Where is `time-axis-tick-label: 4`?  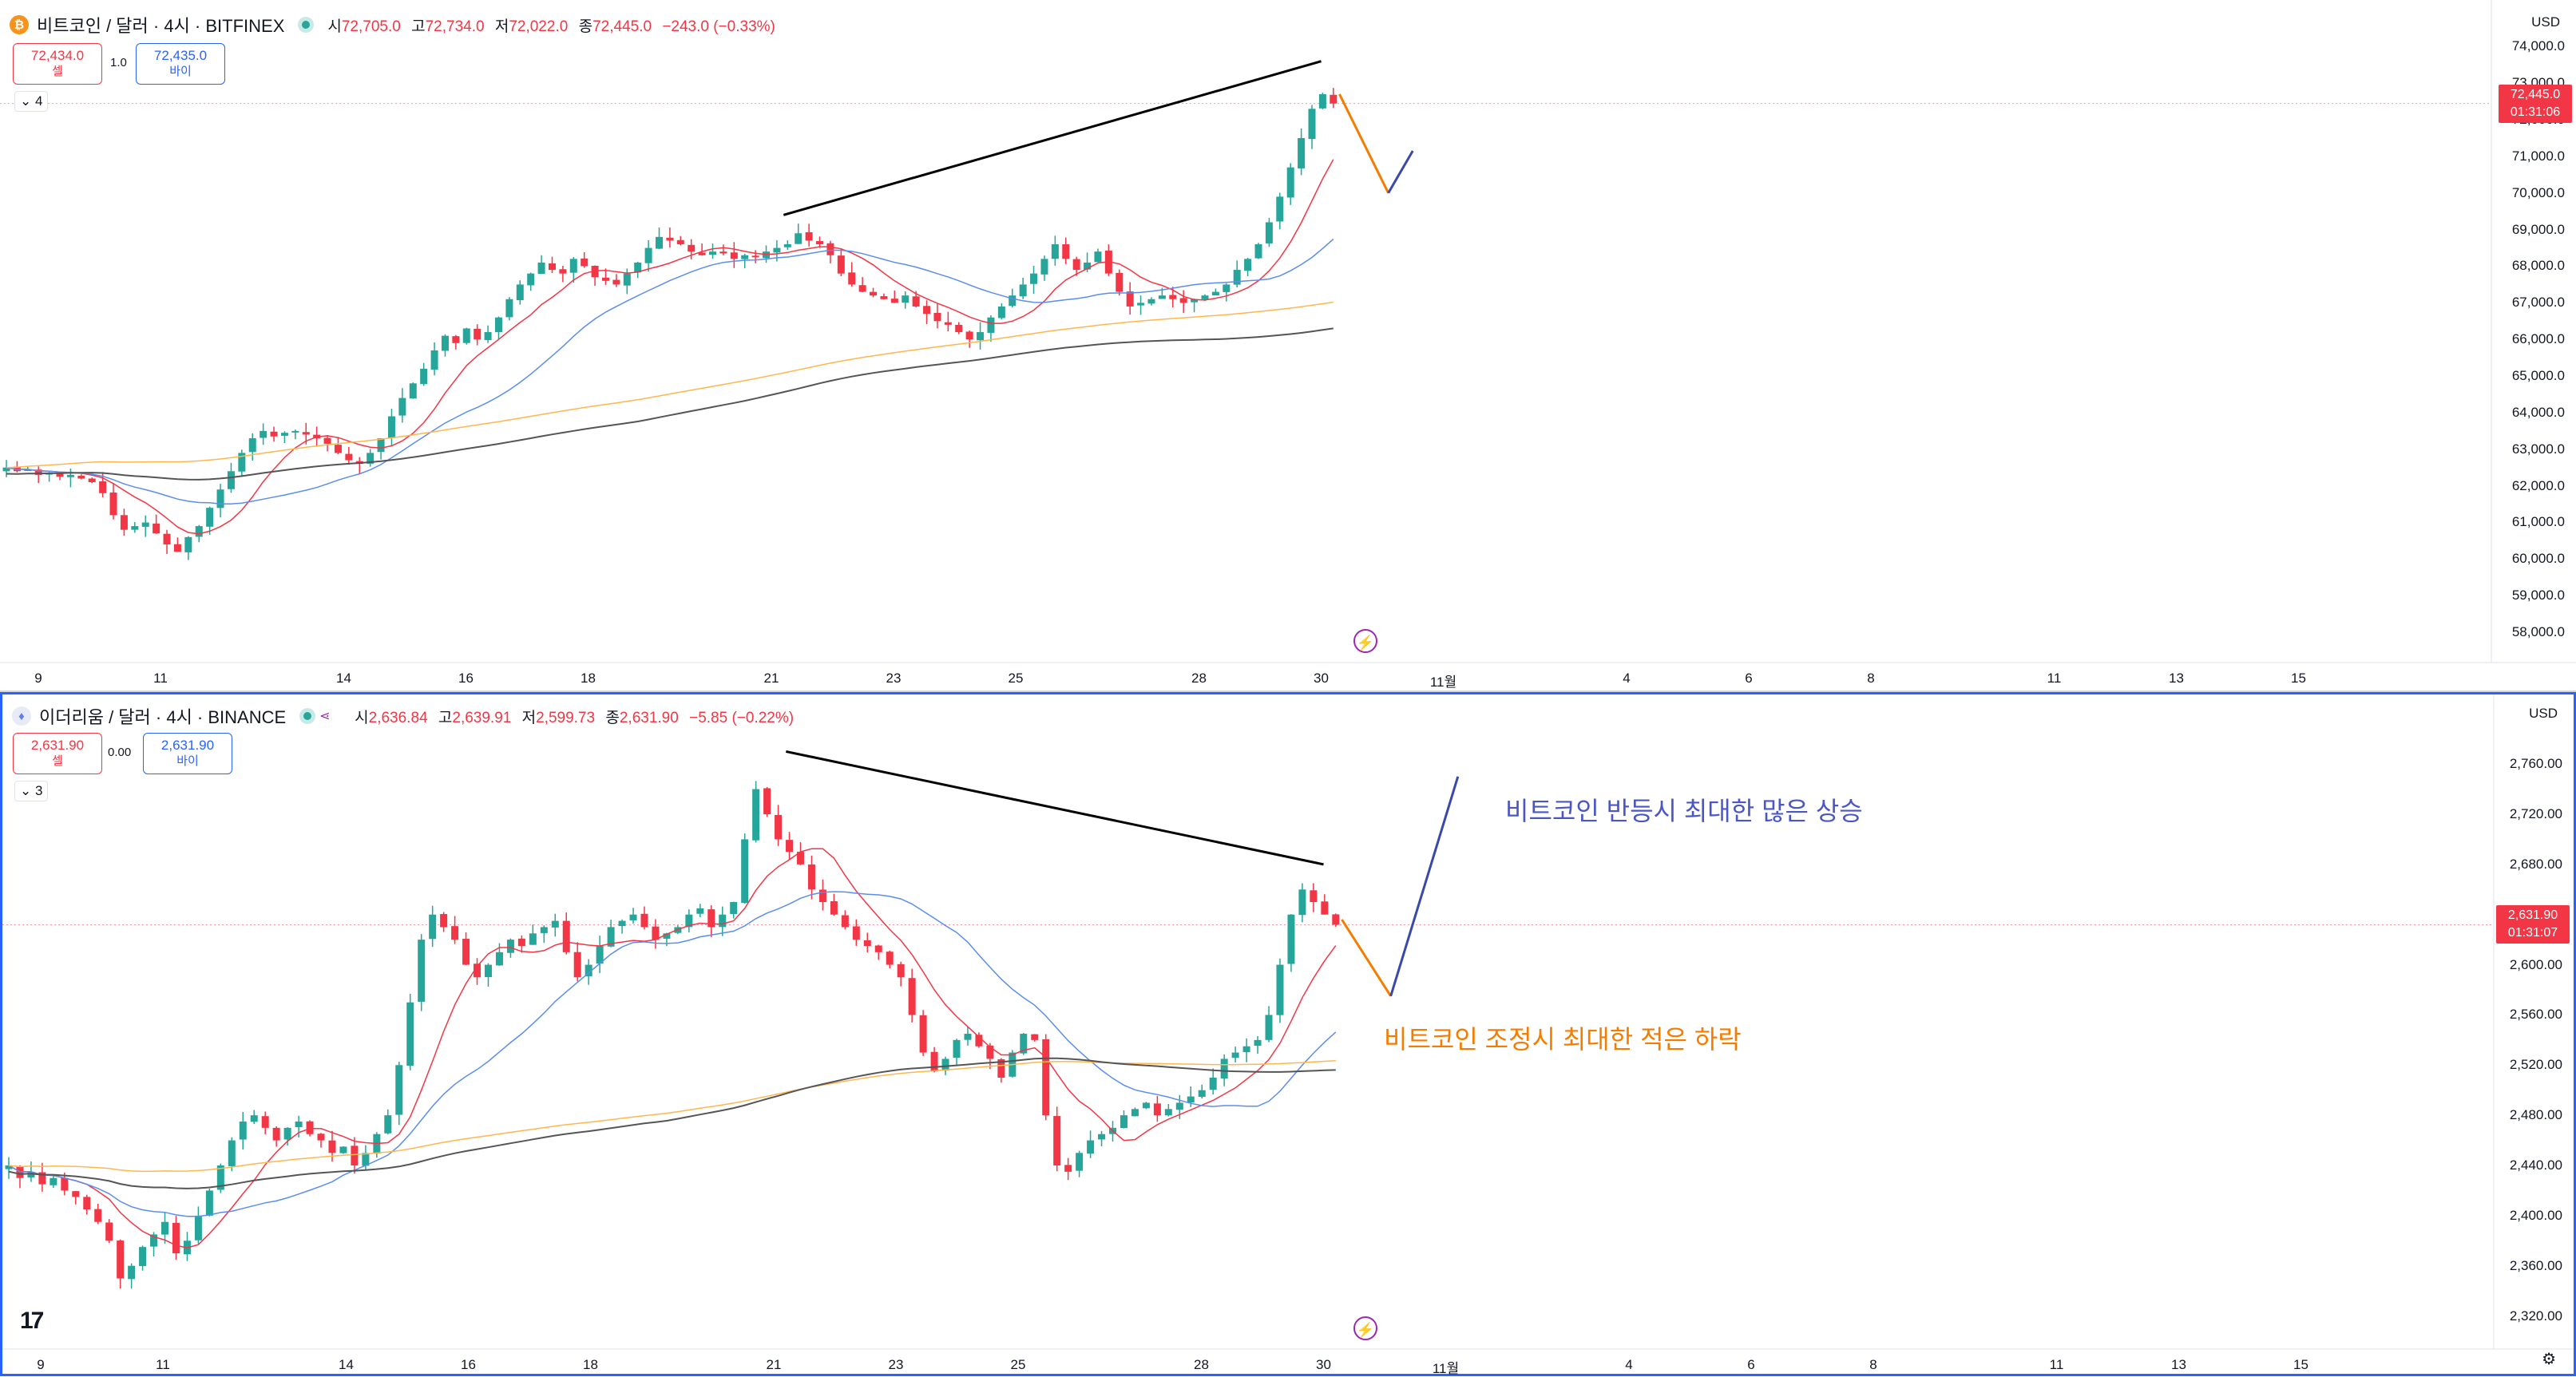
time-axis-tick-label: 4 is located at coordinates (1627, 678).